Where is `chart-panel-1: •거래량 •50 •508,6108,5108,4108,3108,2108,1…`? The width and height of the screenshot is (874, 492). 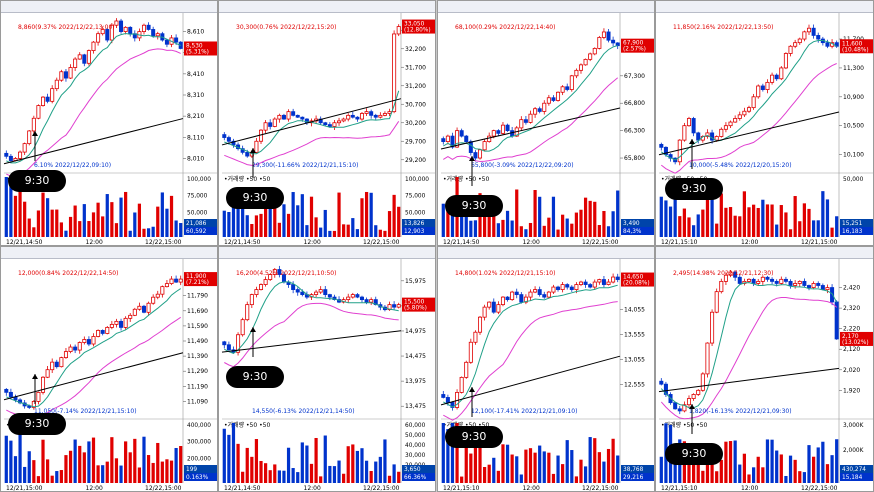 chart-panel-1: •거래량 •50 •508,6108,5108,4108,3108,2108,1… is located at coordinates (109, 123).